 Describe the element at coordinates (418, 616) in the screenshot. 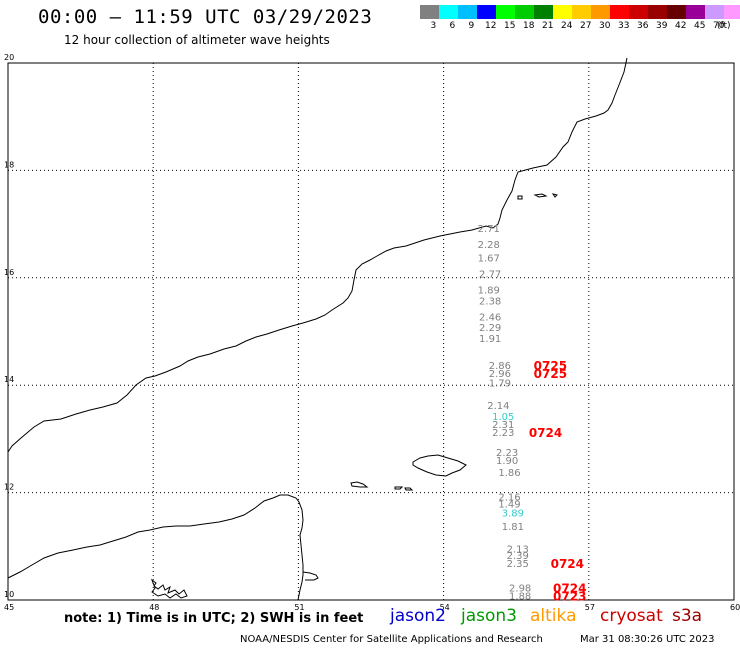

I see `legend-jason2: jason2` at that location.